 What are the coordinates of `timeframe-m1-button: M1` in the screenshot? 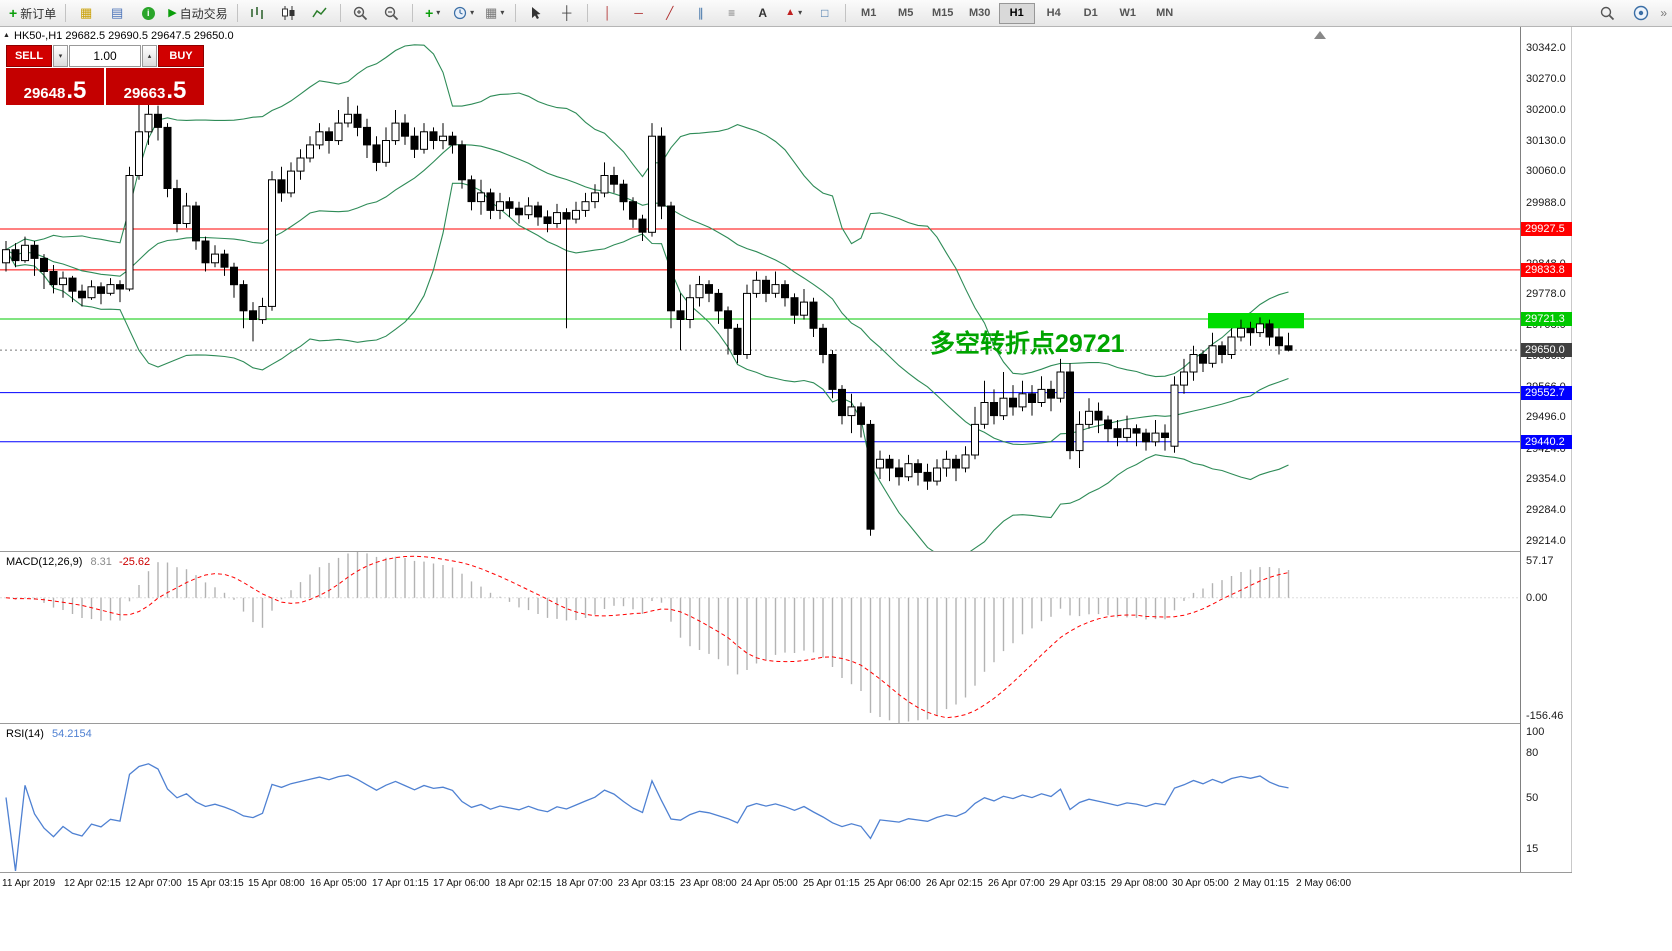 It's located at (869, 13).